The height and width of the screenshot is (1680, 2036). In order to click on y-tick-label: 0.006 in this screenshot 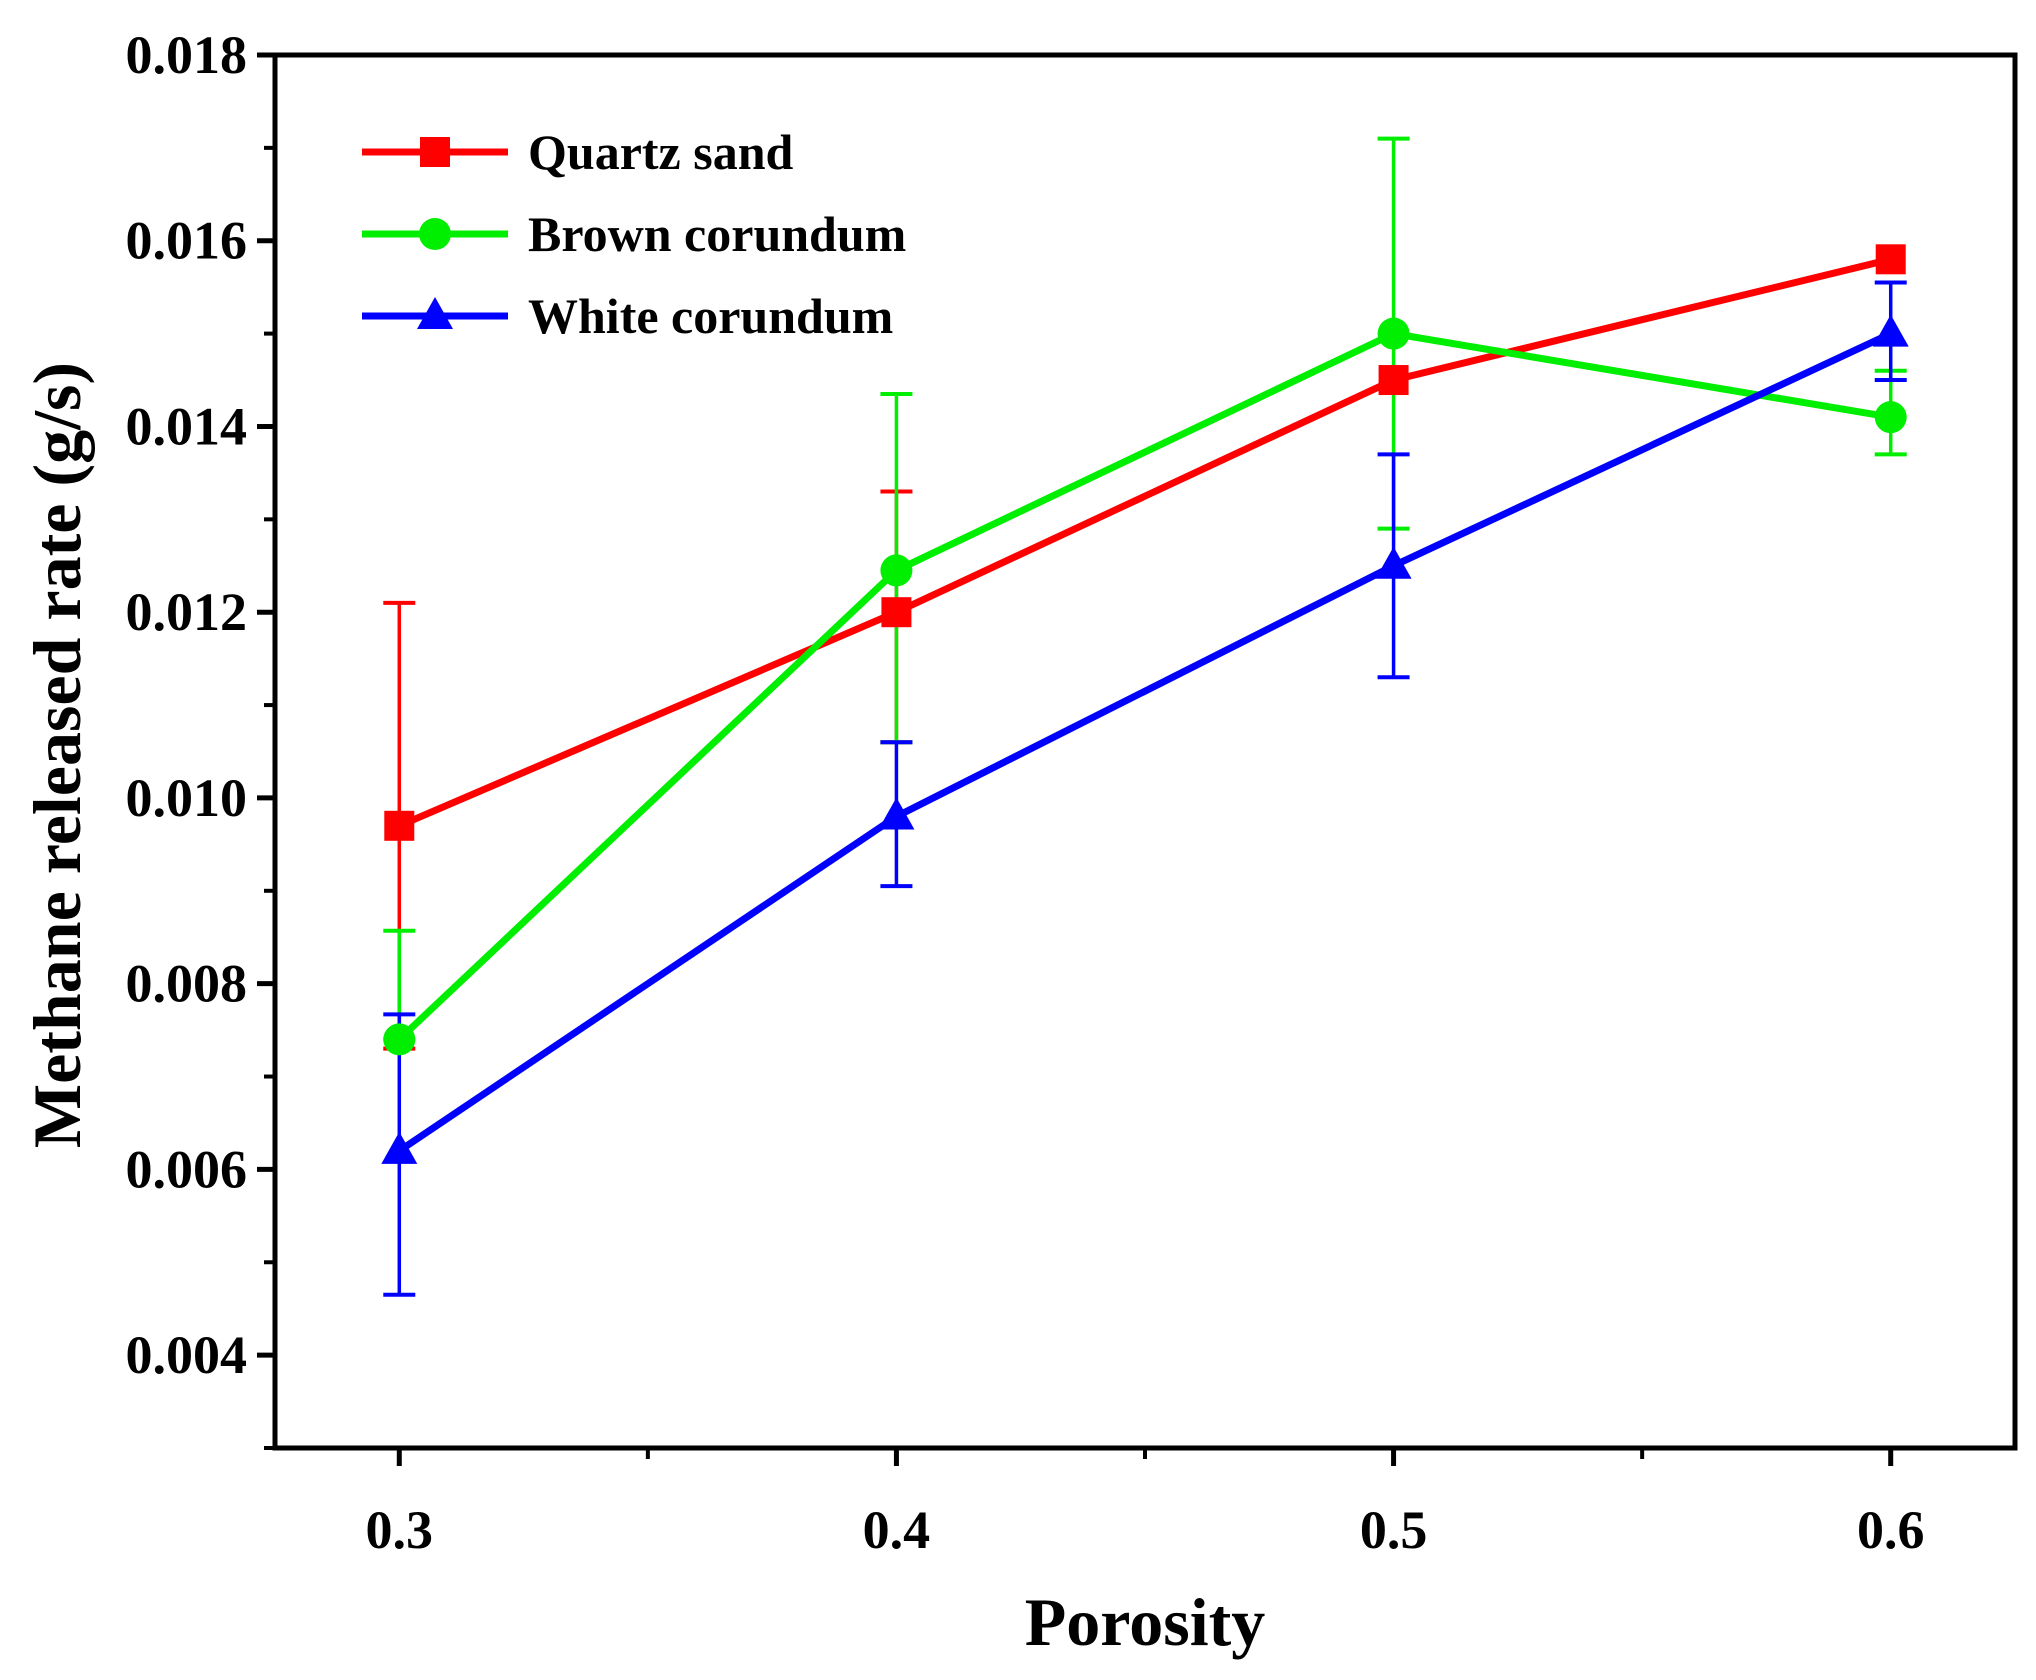, I will do `click(187, 1169)`.